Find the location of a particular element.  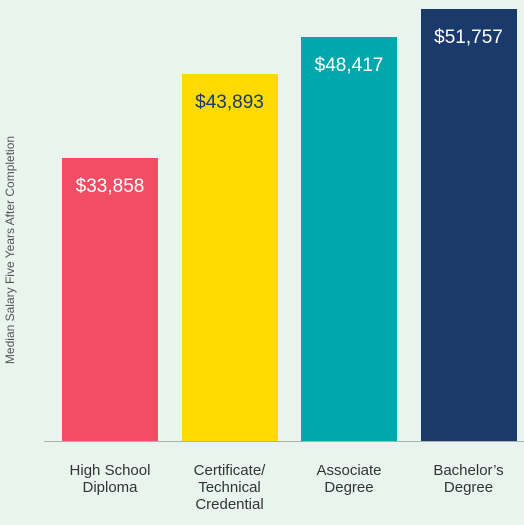

x-tick-label: Certificate/ Technical Credential is located at coordinates (229, 487).